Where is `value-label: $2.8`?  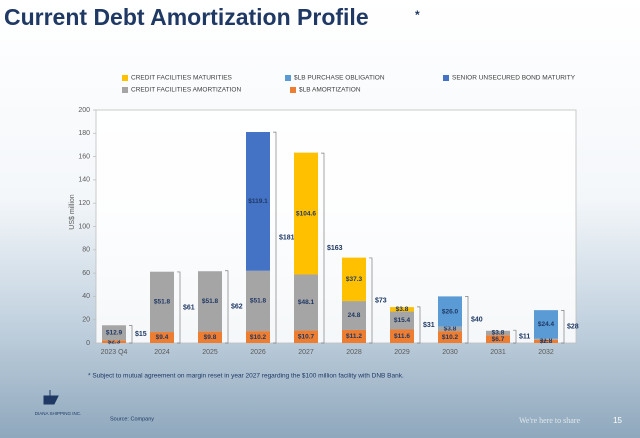 value-label: $2.8 is located at coordinates (546, 341).